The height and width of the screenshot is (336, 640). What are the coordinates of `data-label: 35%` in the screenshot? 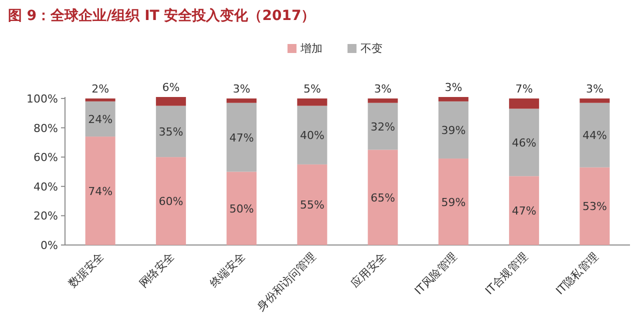 It's located at (171, 131).